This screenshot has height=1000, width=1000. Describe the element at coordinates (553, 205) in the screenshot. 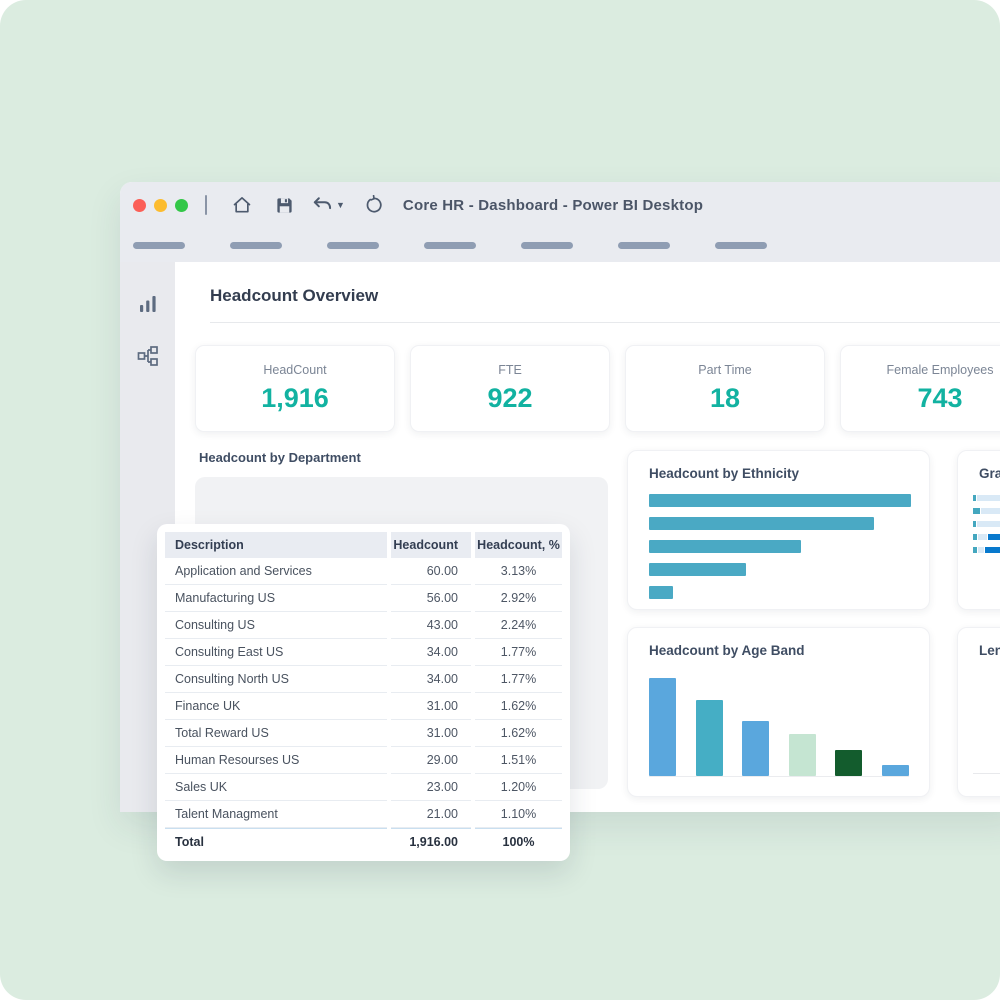

I see `window-title: Core HR - Dashboard - Power BI Desktop` at that location.